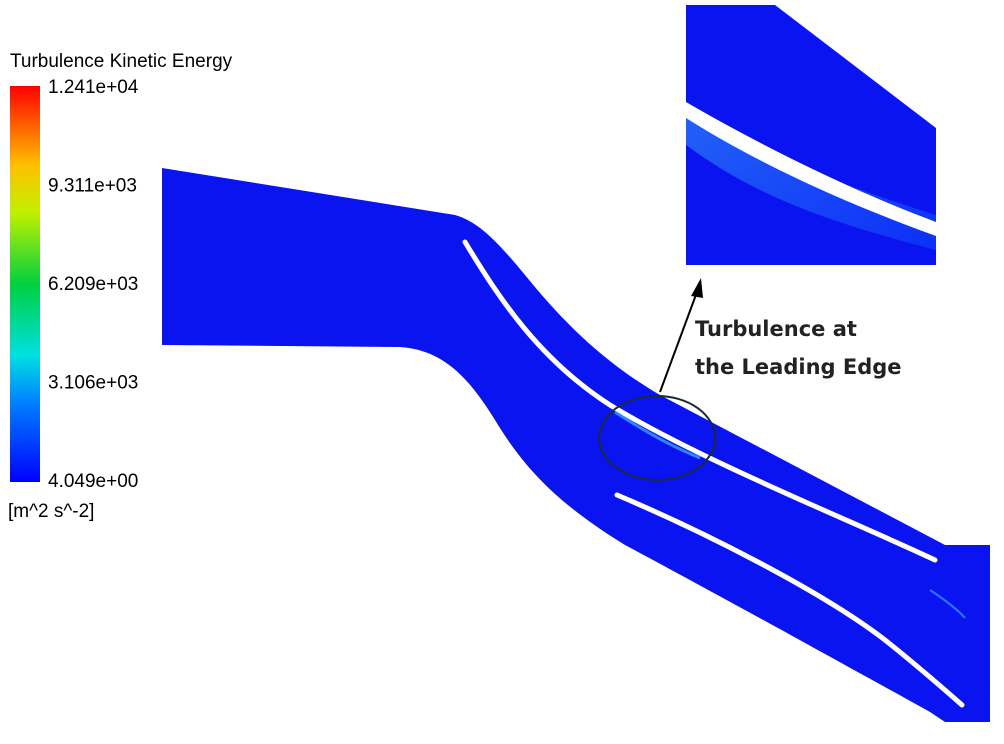  Describe the element at coordinates (25, 284) in the screenshot. I see `color-bar` at that location.